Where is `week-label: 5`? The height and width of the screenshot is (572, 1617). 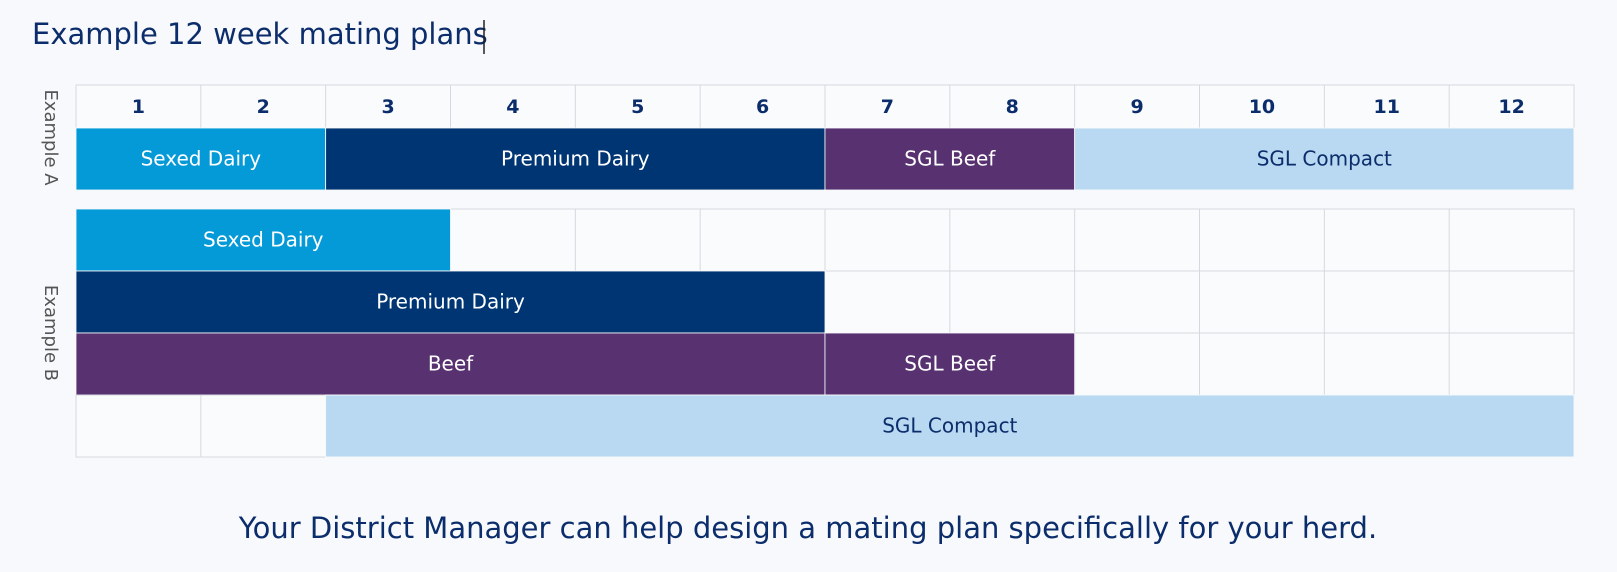
week-label: 5 is located at coordinates (637, 107).